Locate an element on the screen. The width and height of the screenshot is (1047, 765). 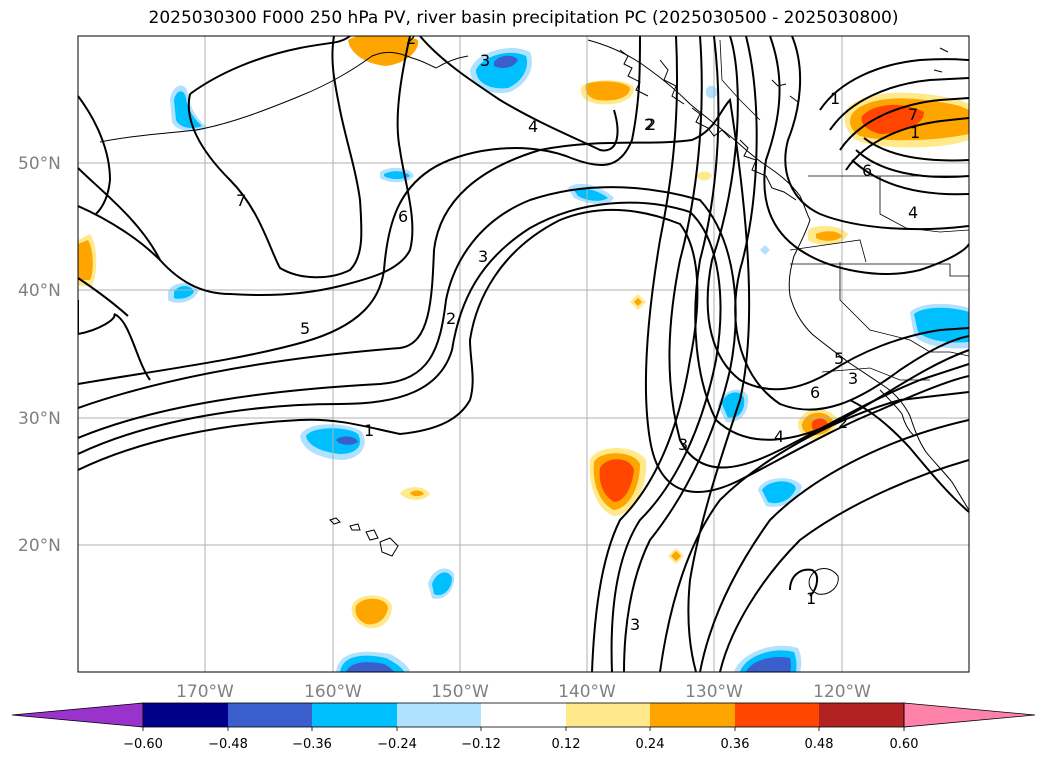
lon-label: 140°W is located at coordinates (587, 692).